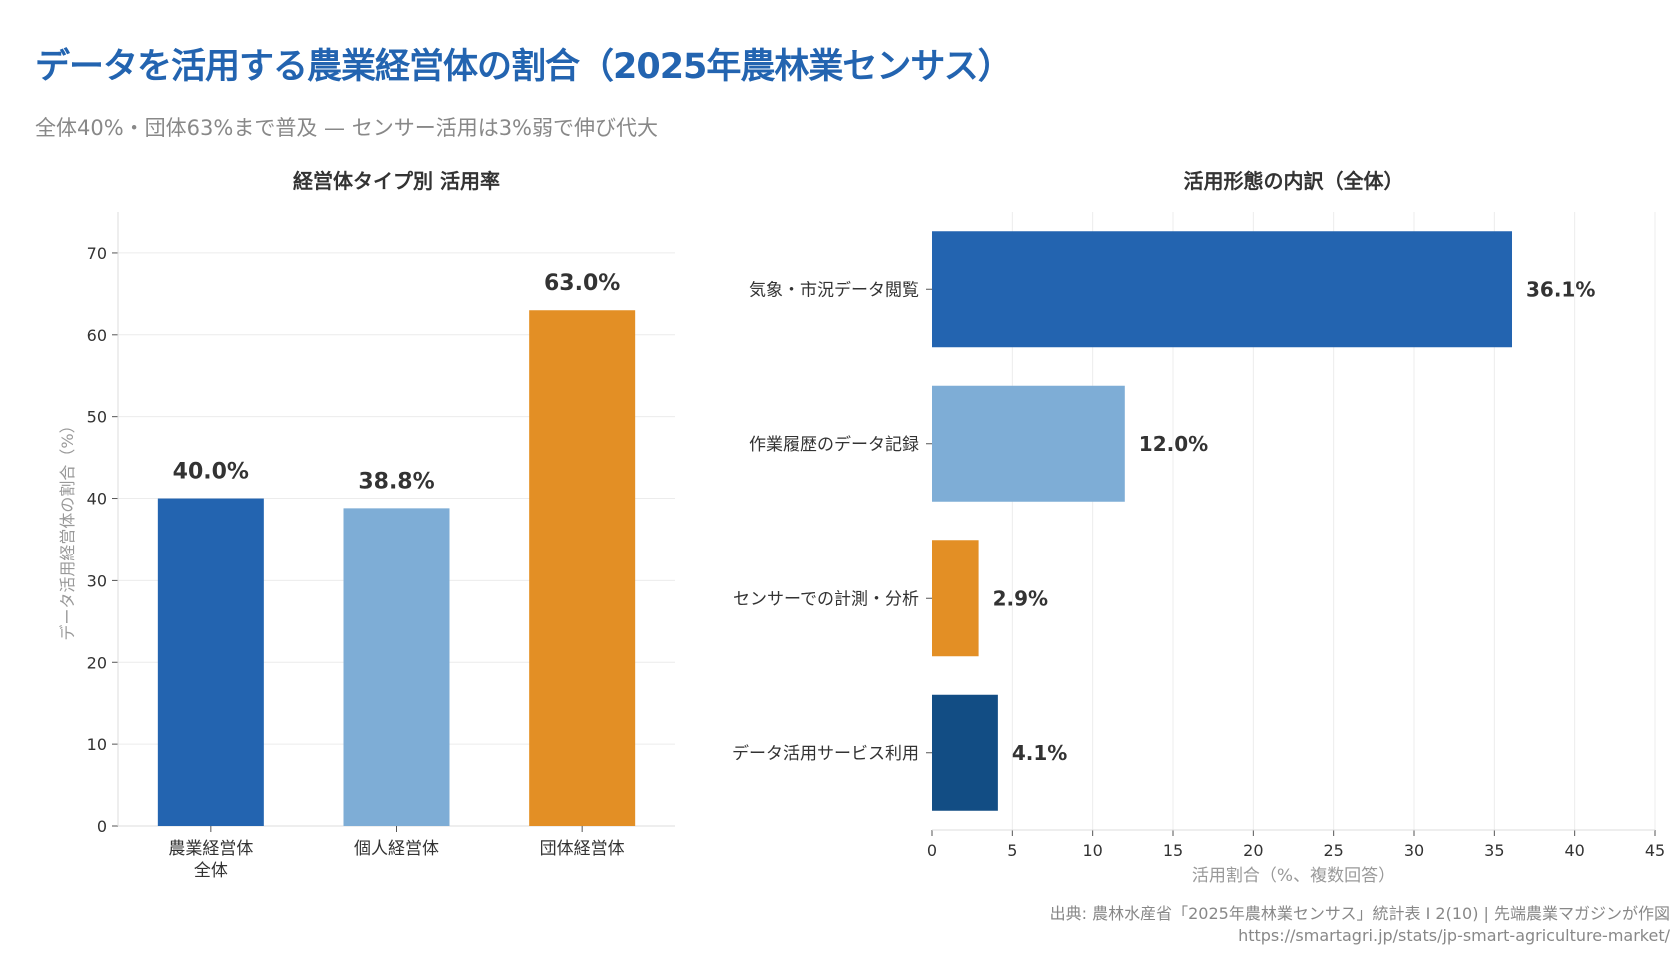 The height and width of the screenshot is (960, 1680). Describe the element at coordinates (1092, 850) in the screenshot. I see `x-tick-label: 10` at that location.